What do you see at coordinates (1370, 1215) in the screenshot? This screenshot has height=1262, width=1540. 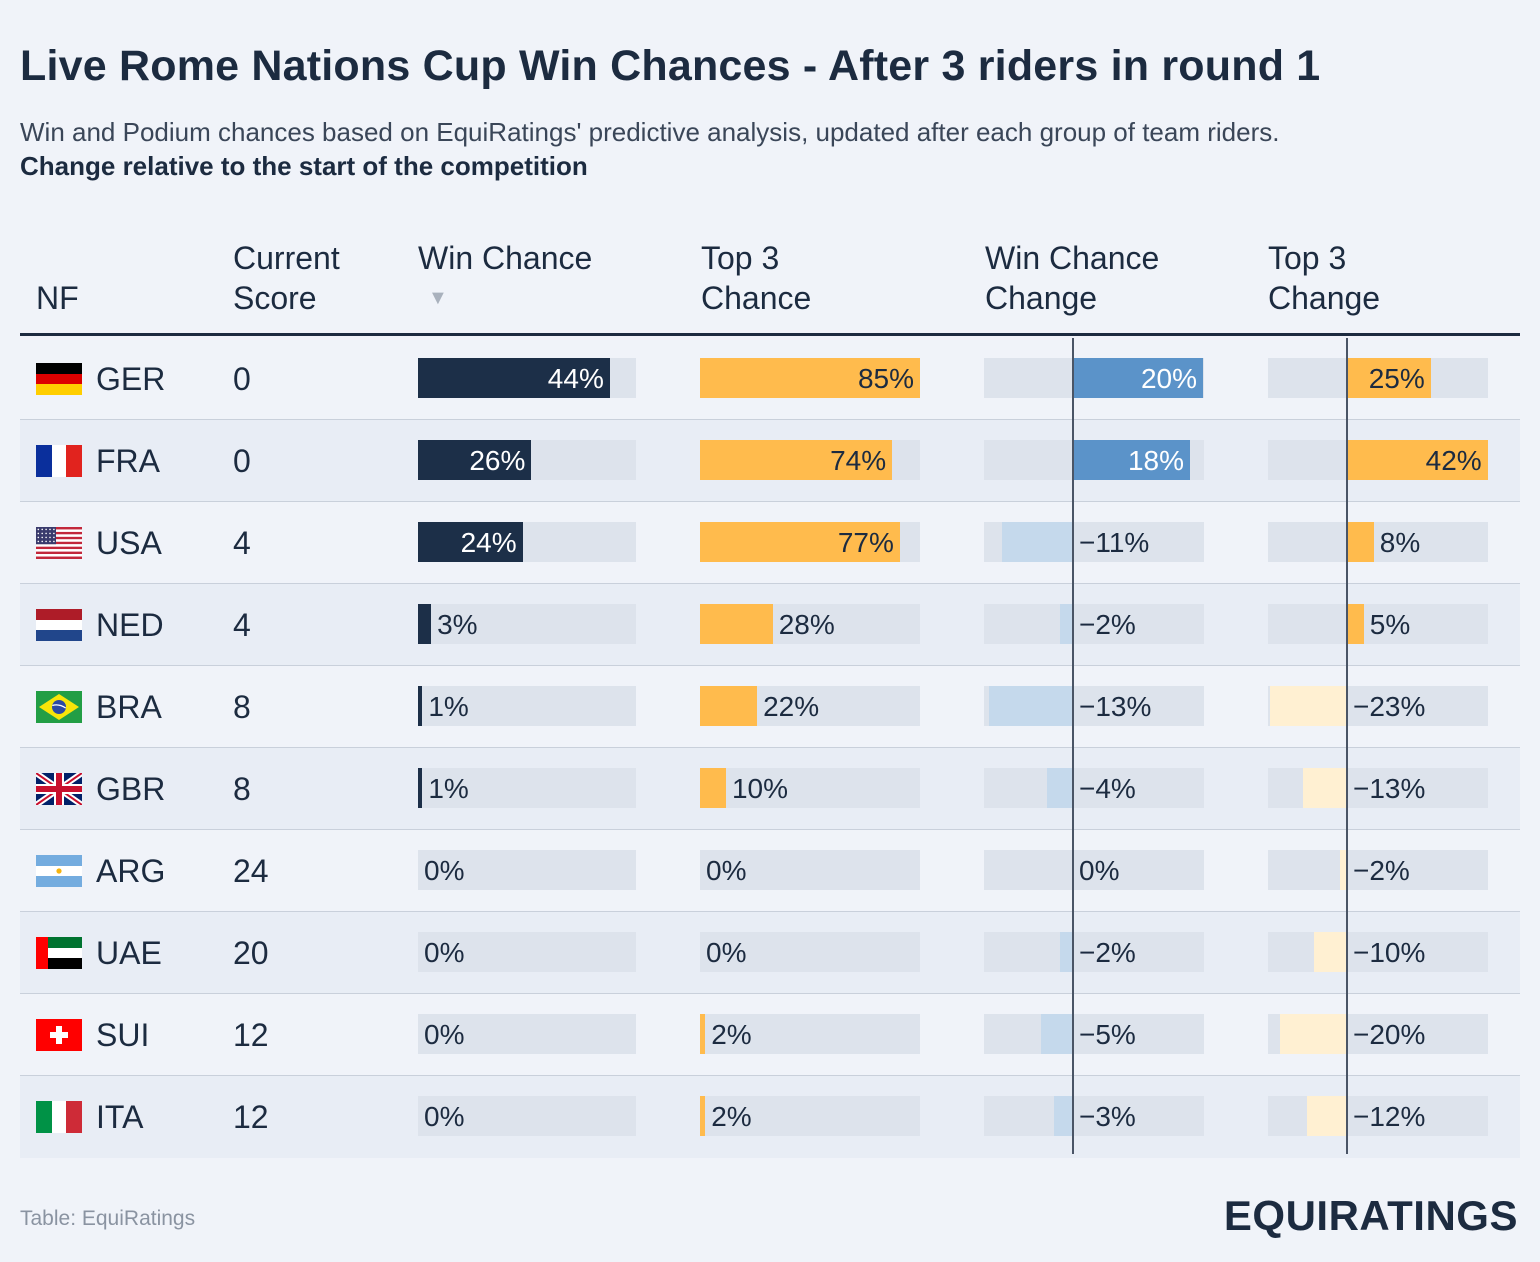 I see `brand-logo: EQUIRATINGS` at bounding box center [1370, 1215].